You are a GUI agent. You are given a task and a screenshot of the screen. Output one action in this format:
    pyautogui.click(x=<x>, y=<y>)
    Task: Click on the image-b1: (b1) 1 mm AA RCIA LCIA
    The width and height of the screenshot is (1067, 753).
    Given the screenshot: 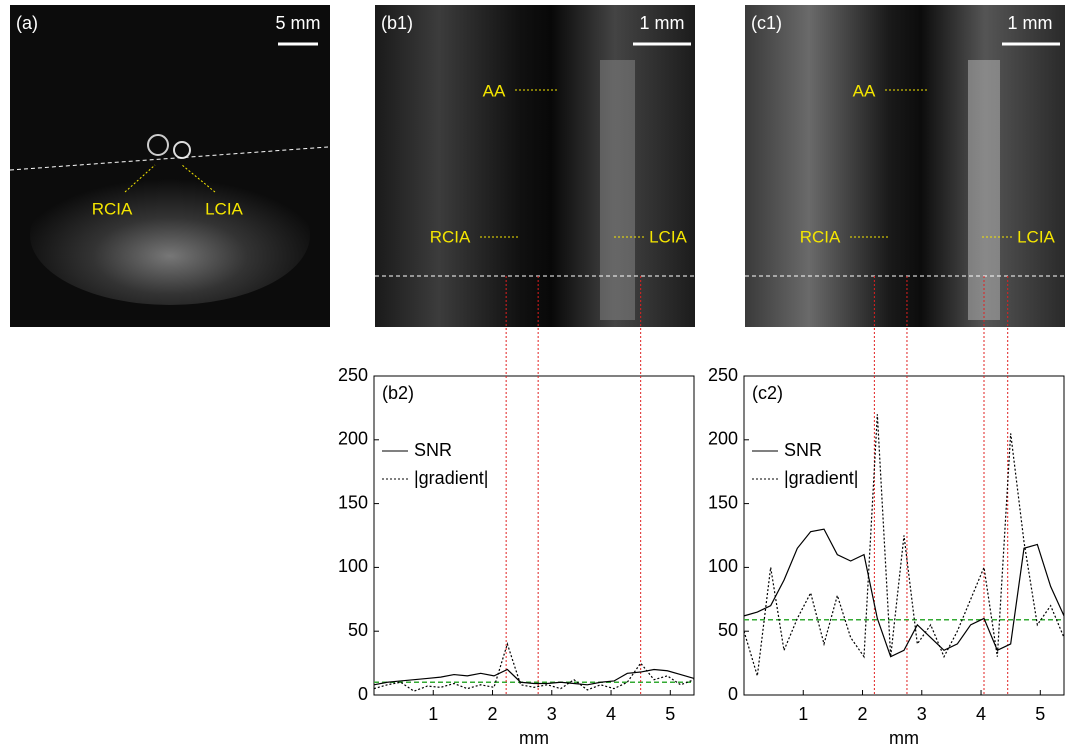 What is the action you would take?
    pyautogui.click(x=535, y=166)
    